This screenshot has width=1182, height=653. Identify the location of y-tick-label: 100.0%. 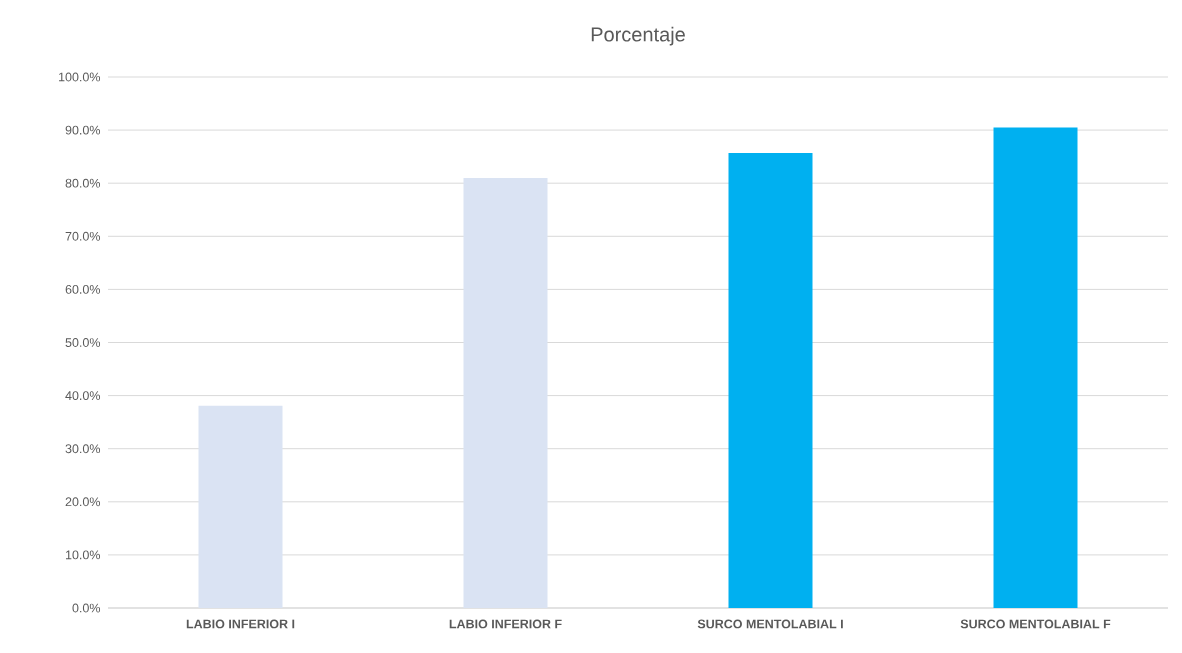
(80, 77).